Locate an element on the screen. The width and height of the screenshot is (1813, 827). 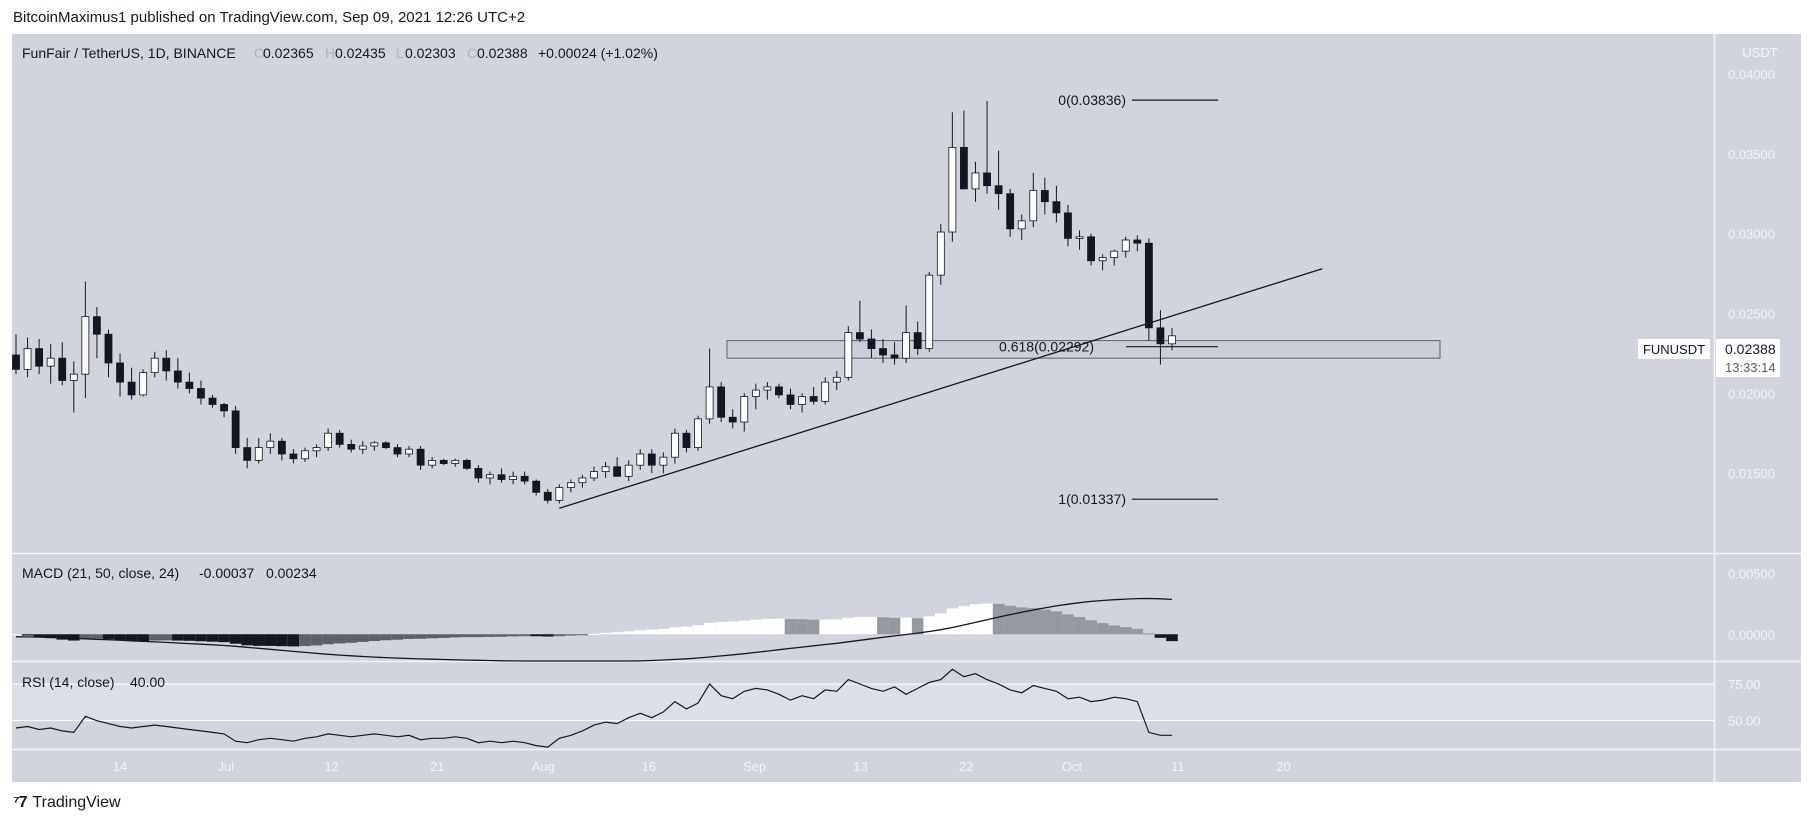
footer-branding: ⁷7 TradingView is located at coordinates (67, 803).